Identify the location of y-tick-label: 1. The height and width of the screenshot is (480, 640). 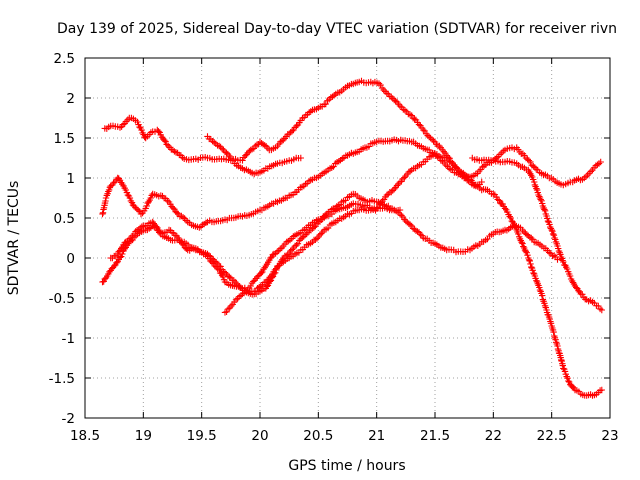
(70, 179).